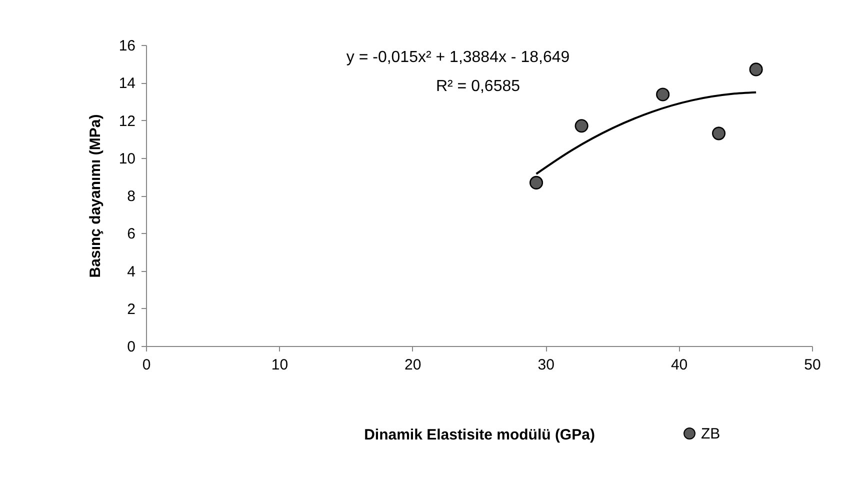  I want to click on y-tick-label: 12, so click(127, 121).